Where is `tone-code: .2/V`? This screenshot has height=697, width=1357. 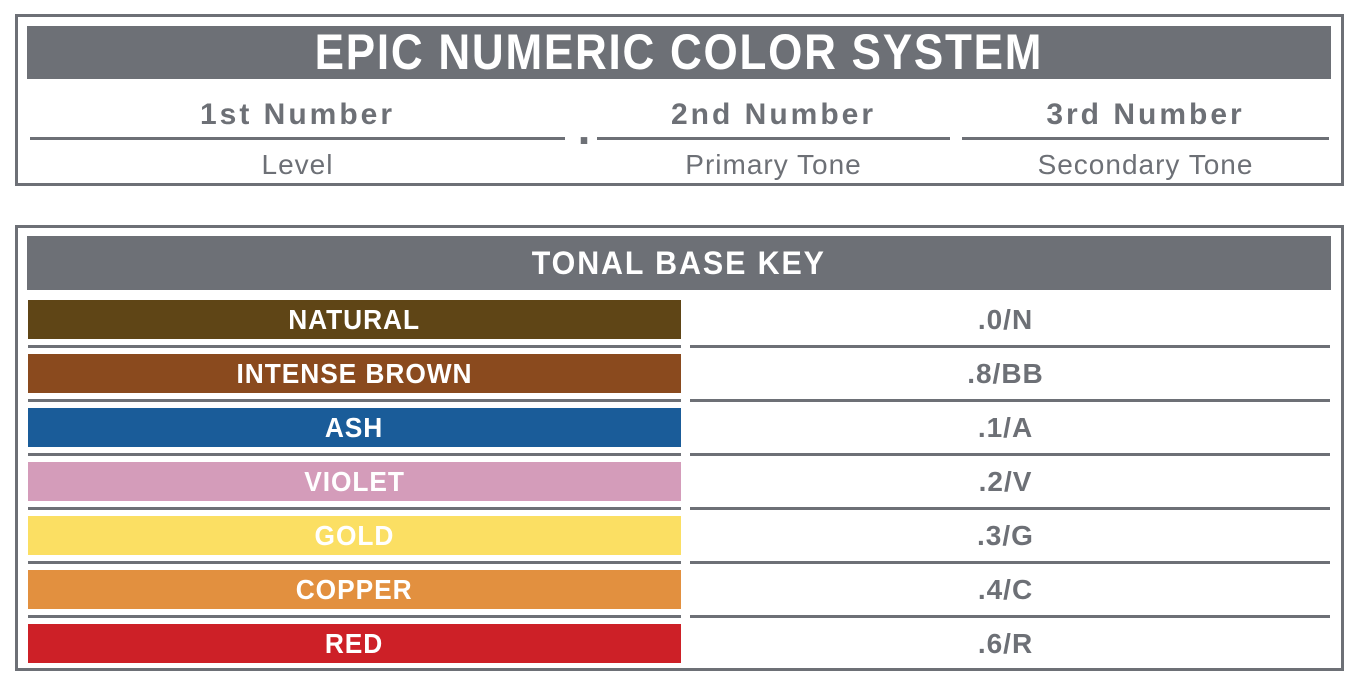 tone-code: .2/V is located at coordinates (1005, 481).